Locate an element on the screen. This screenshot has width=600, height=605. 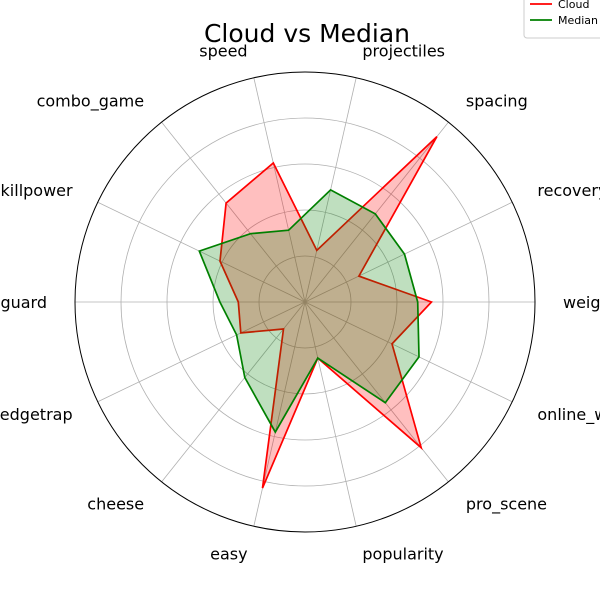
median-area is located at coordinates (309, 311).